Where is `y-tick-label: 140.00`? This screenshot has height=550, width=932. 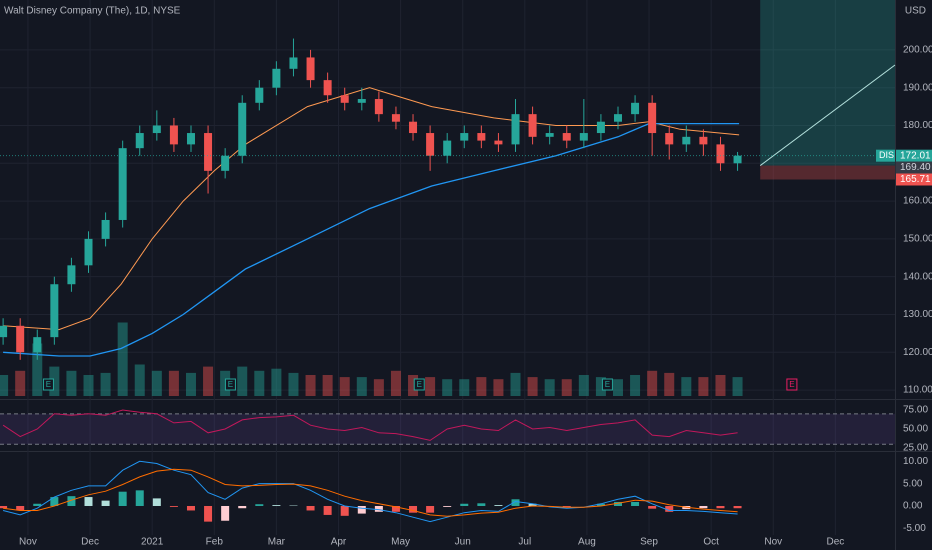
y-tick-label: 140.00 is located at coordinates (917, 276).